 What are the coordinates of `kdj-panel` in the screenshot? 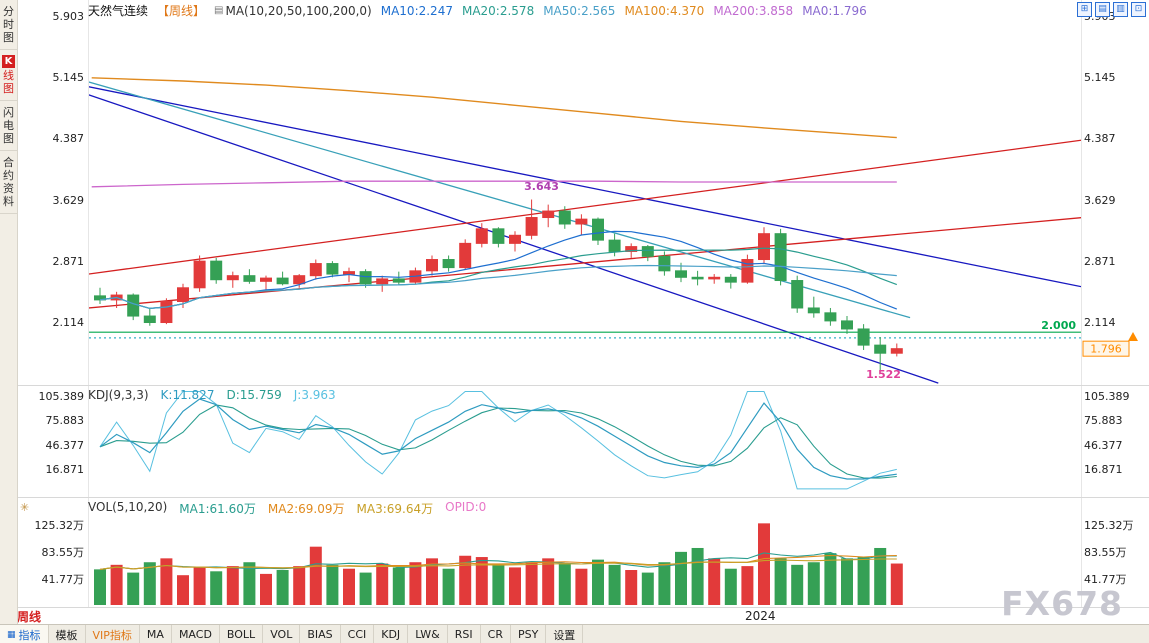 It's located at (498, 440).